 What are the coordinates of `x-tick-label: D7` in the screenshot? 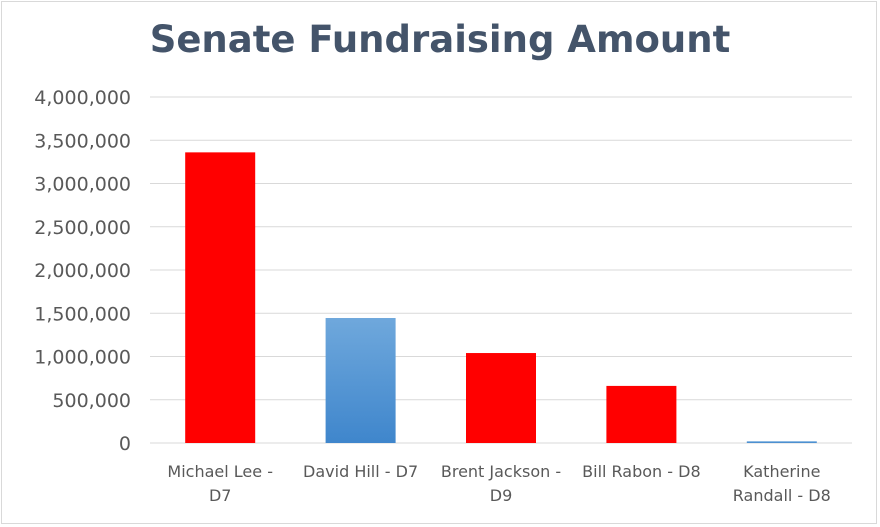 It's located at (220, 495).